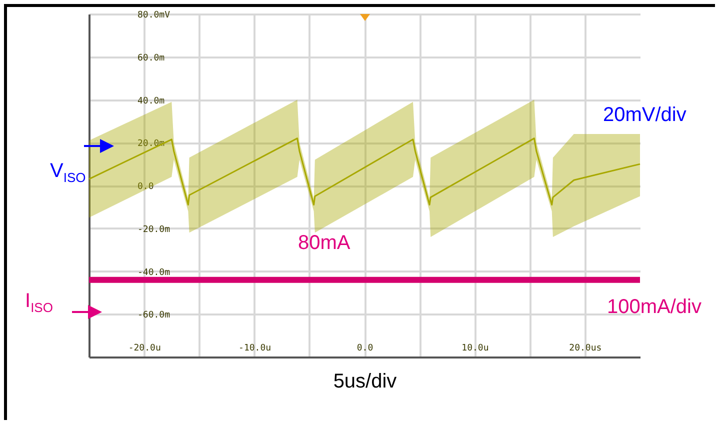 This screenshot has height=424, width=719. I want to click on y-tick-label: 80.0mV, so click(154, 15).